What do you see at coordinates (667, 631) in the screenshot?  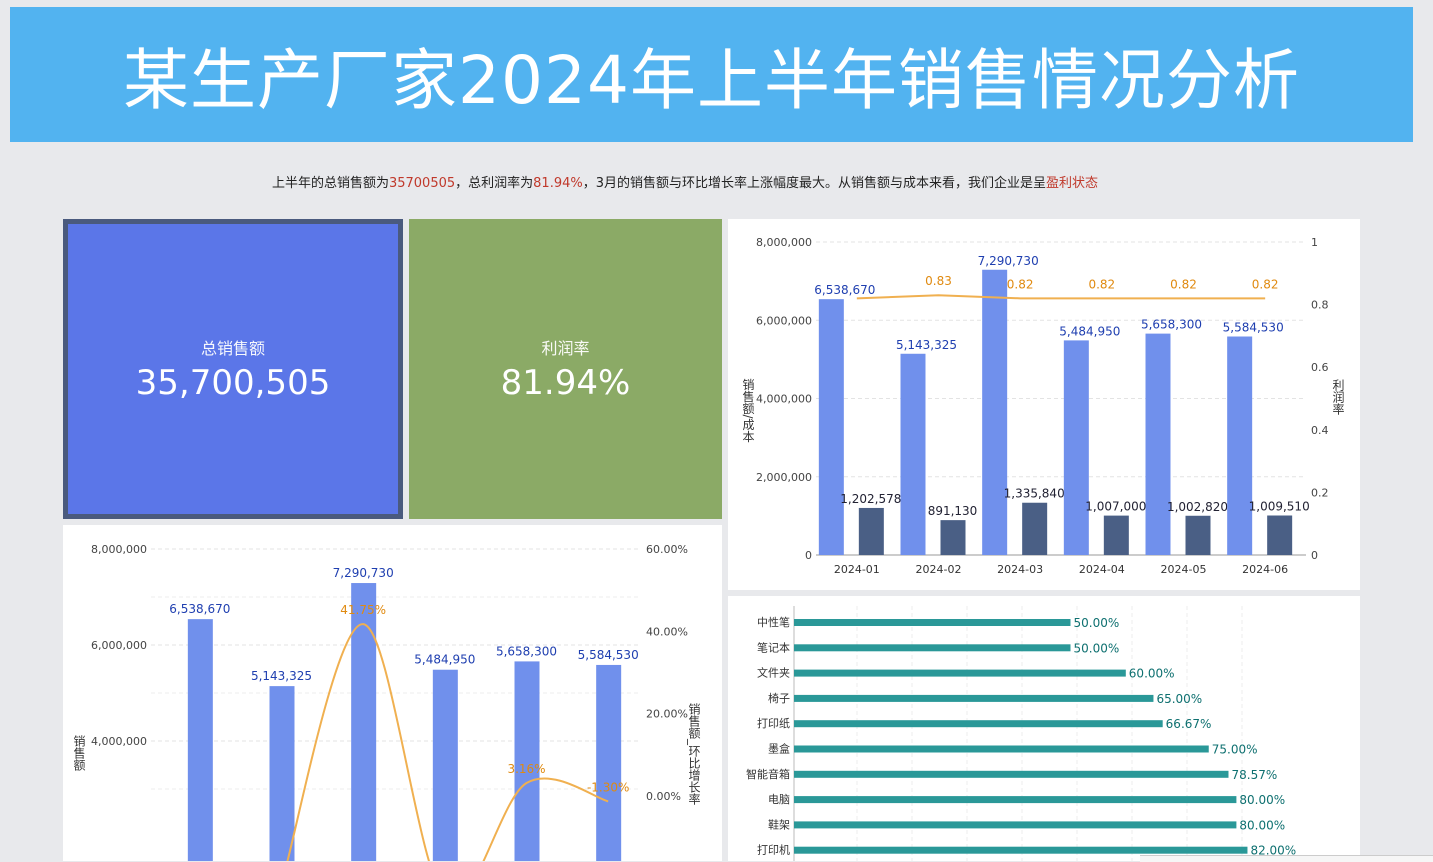 I see `y2-tick-label: 40.00%` at bounding box center [667, 631].